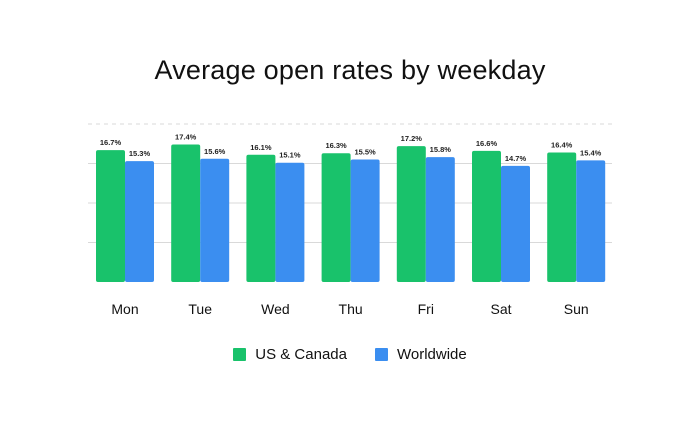 The height and width of the screenshot is (423, 700). I want to click on bar-us-canada-thu, so click(336, 217).